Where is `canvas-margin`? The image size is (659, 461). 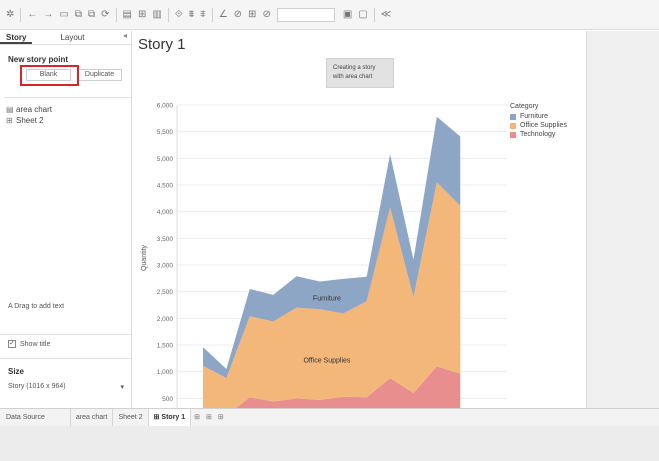
canvas-margin is located at coordinates (622, 219).